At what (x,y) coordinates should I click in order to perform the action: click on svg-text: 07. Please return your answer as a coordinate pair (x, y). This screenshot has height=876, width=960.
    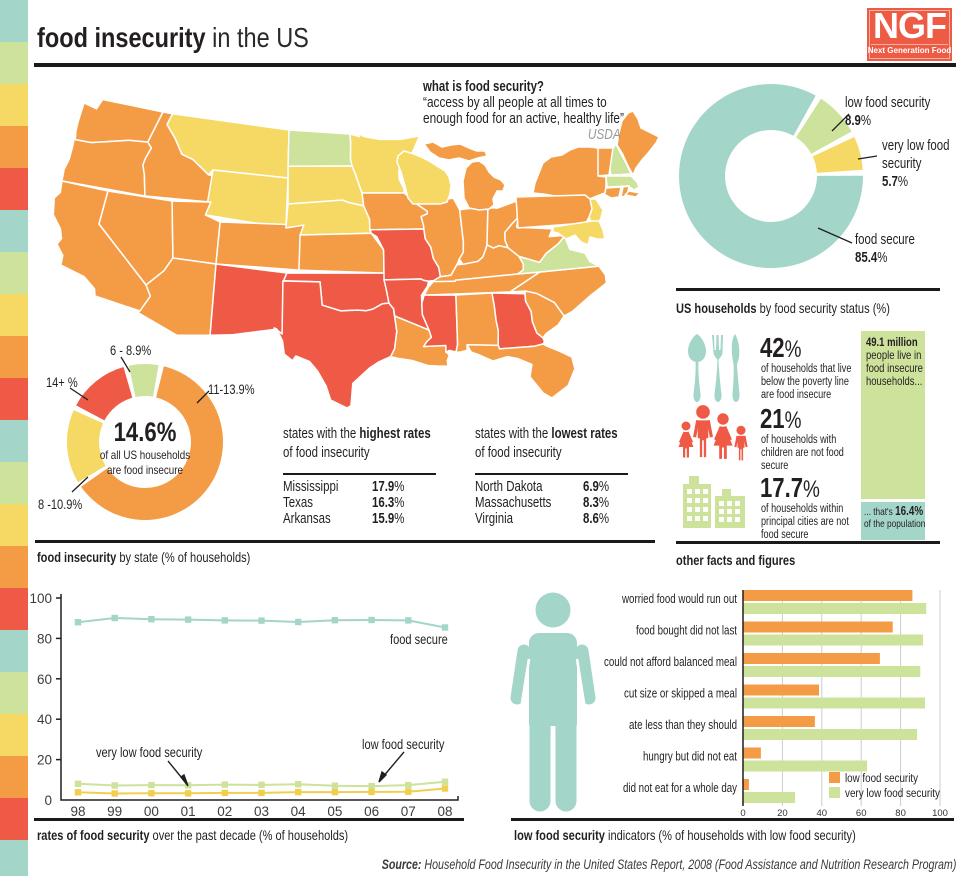
    Looking at the image, I should click on (408, 811).